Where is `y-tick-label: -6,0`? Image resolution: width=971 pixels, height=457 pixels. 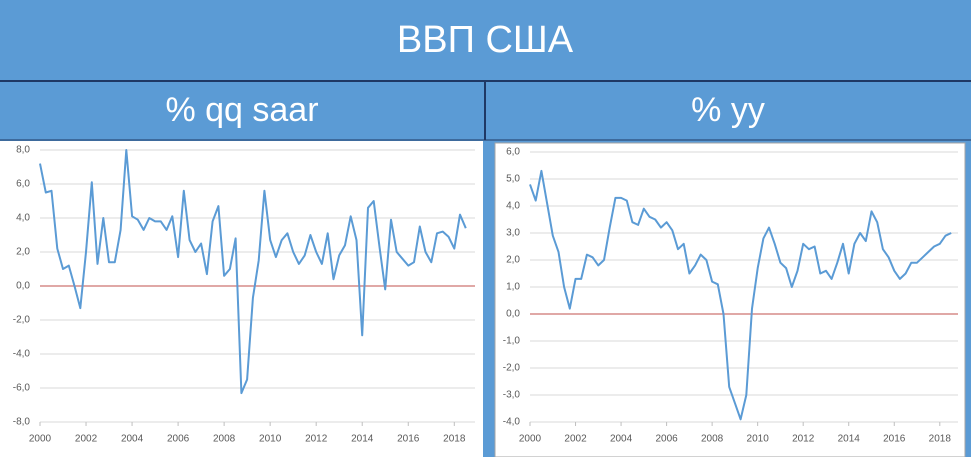 y-tick-label: -6,0 is located at coordinates (22, 388).